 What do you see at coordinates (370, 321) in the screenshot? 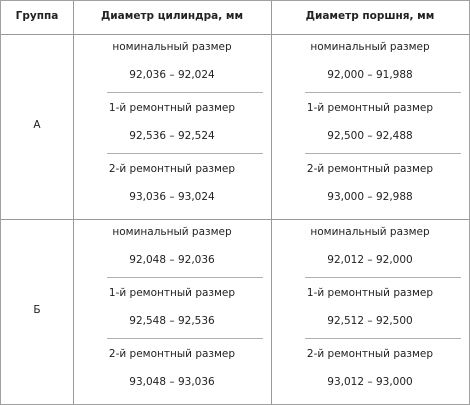
I see `size-range: 92,512 – 92,500` at bounding box center [370, 321].